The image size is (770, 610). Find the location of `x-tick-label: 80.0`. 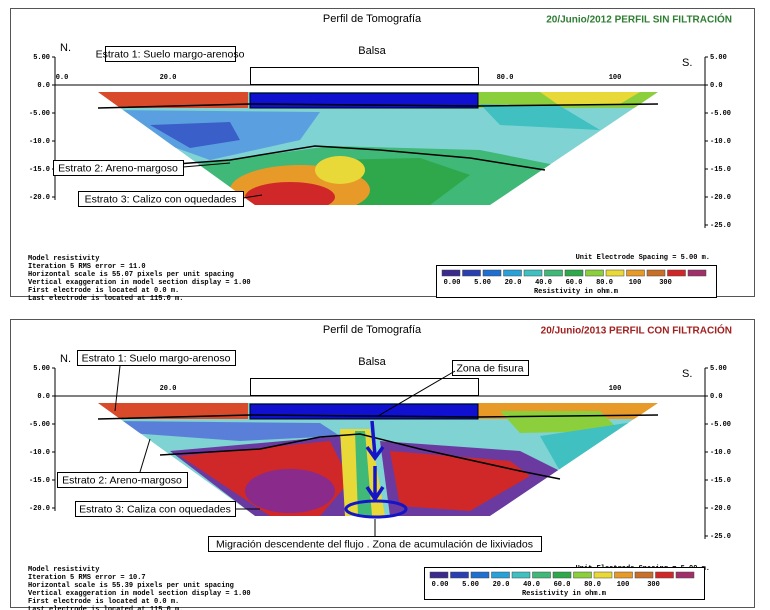

x-tick-label: 80.0 is located at coordinates (505, 78).